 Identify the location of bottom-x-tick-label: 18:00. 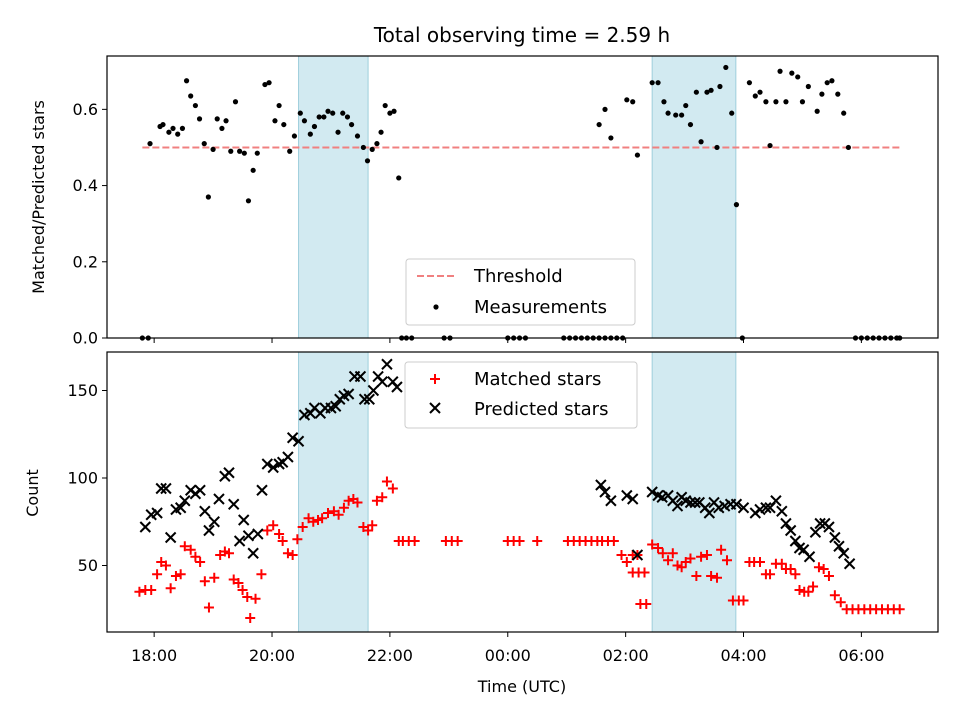
(154, 655).